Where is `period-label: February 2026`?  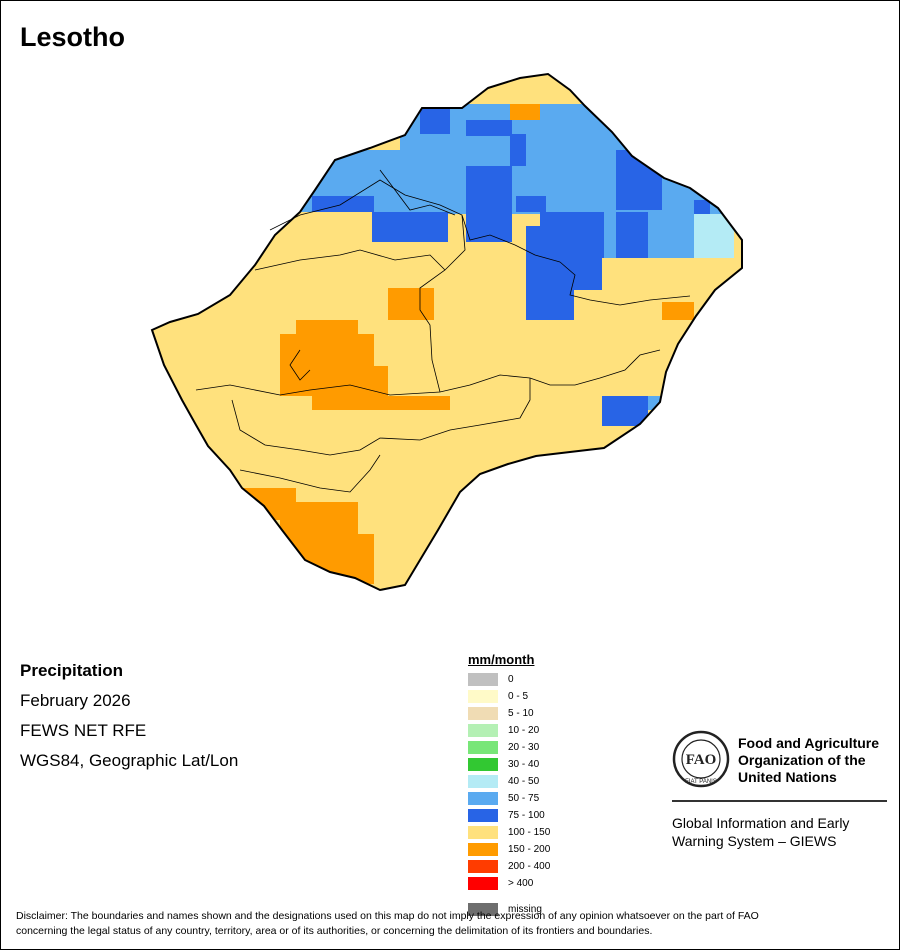 period-label: February 2026 is located at coordinates (75, 700).